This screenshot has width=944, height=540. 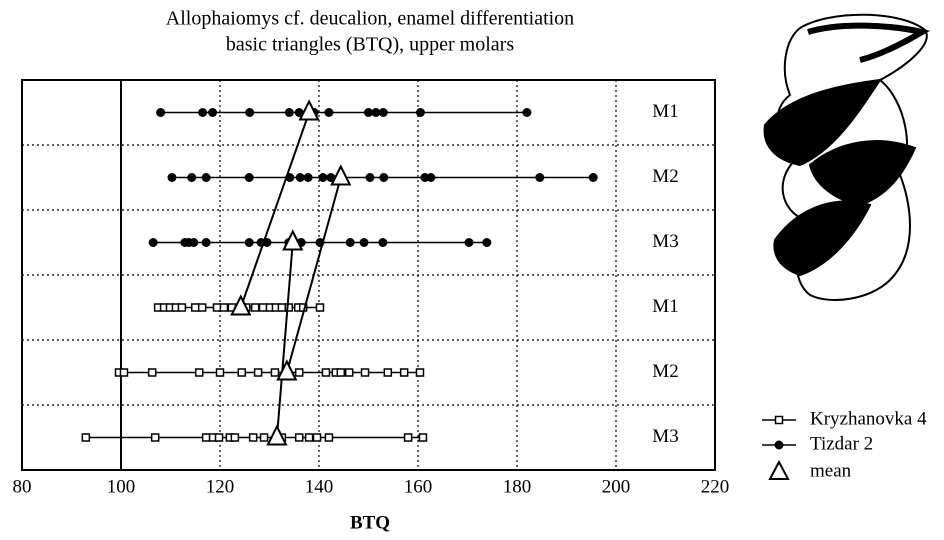 What do you see at coordinates (847, 157) in the screenshot?
I see `tooth-drawing` at bounding box center [847, 157].